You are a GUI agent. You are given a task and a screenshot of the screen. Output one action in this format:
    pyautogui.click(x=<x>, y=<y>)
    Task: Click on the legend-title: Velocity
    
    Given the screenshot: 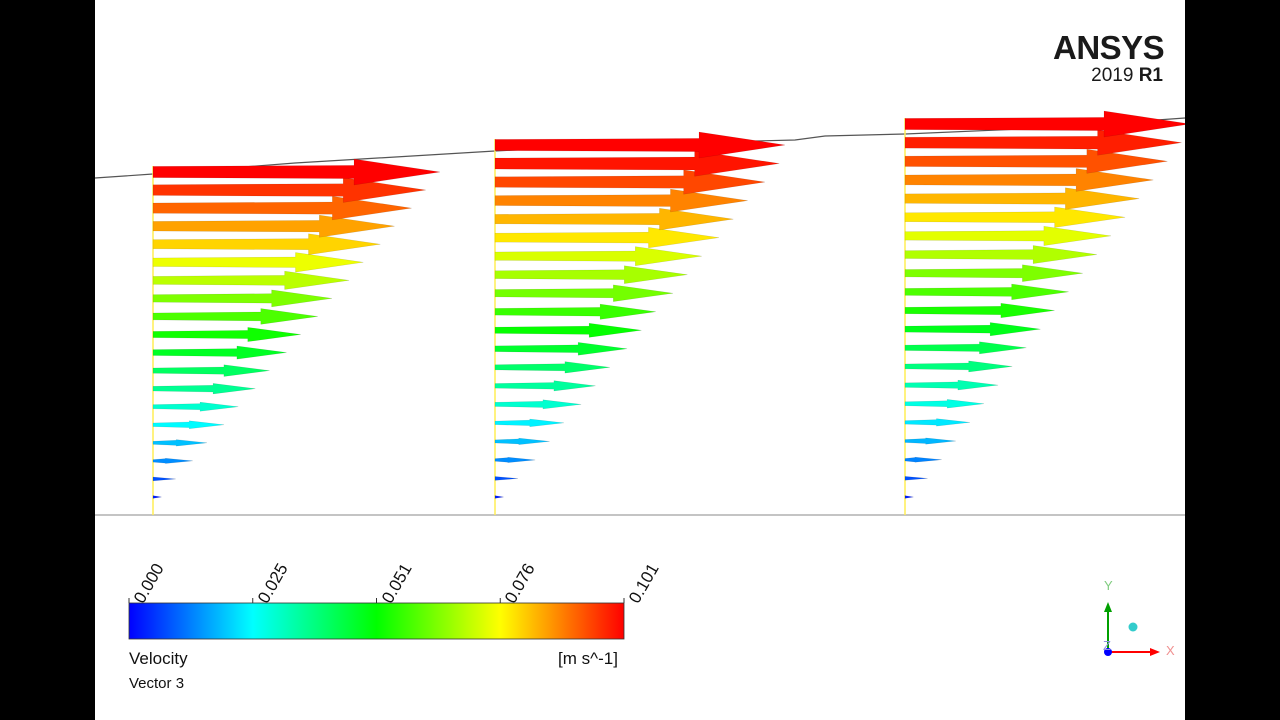 What is the action you would take?
    pyautogui.click(x=158, y=658)
    